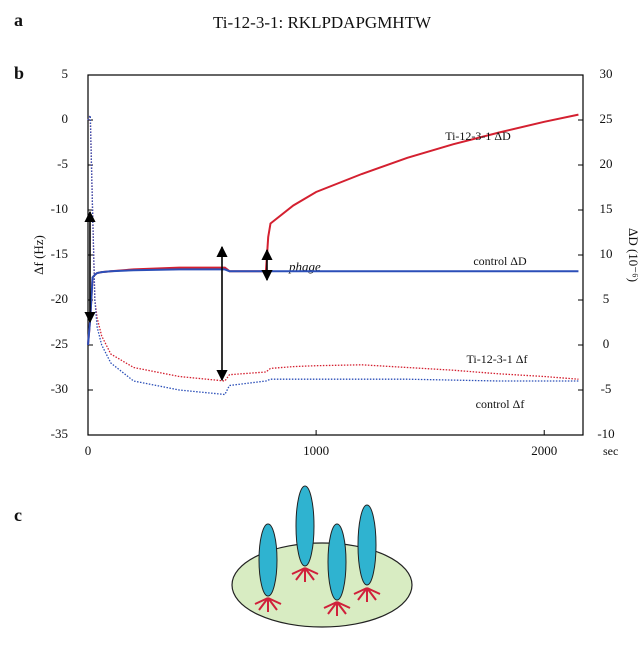 This screenshot has width=644, height=649. Describe the element at coordinates (65, 73) in the screenshot. I see `y-tick-label: 5` at that location.